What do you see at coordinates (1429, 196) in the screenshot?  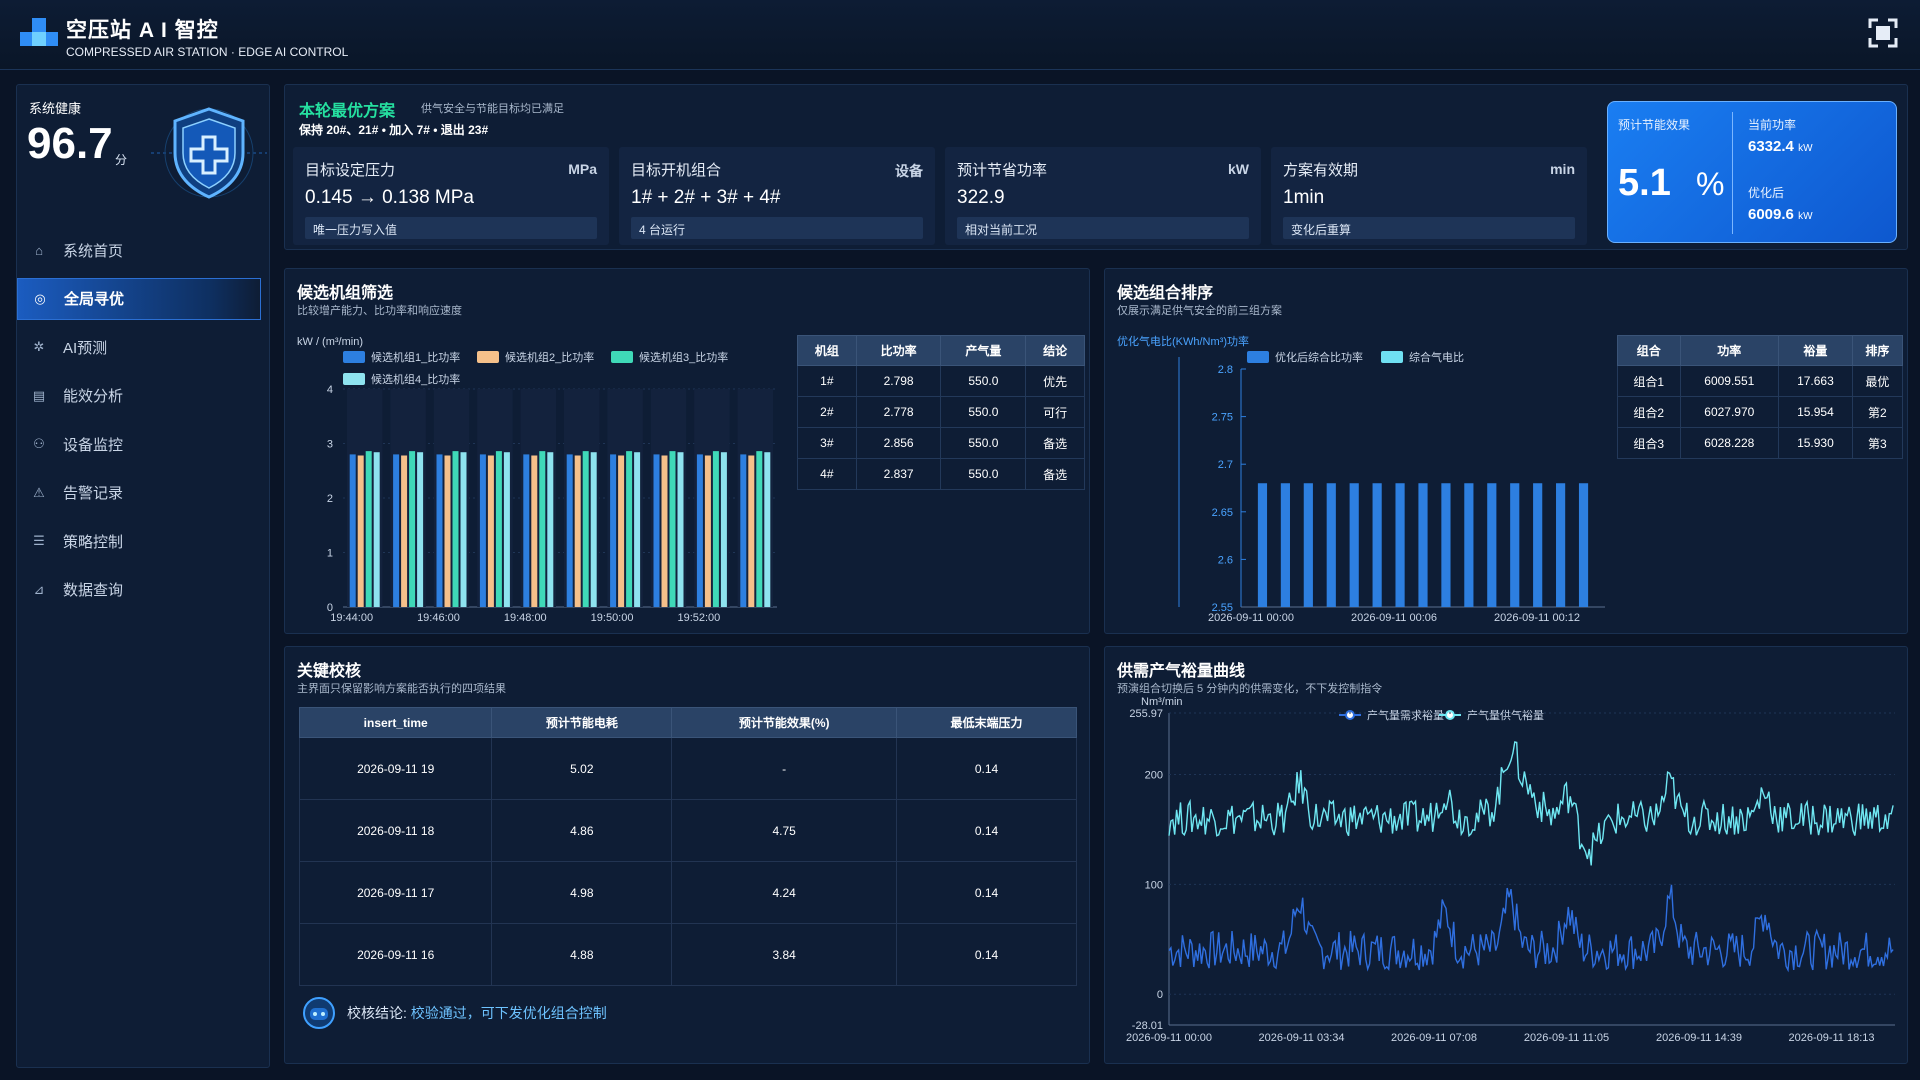 I see `metric-card-4: 方案有效期 min 1min 变化后重算` at bounding box center [1429, 196].